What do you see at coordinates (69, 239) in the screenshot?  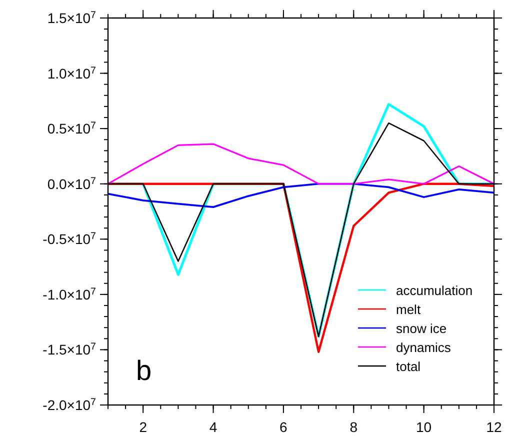 I see `y-tick-label: -0.5×10$^{7}$` at bounding box center [69, 239].